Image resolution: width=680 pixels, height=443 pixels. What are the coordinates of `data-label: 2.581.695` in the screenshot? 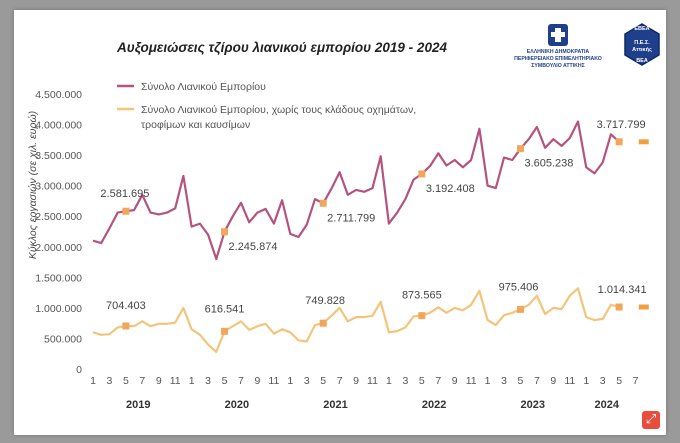 It's located at (124, 194).